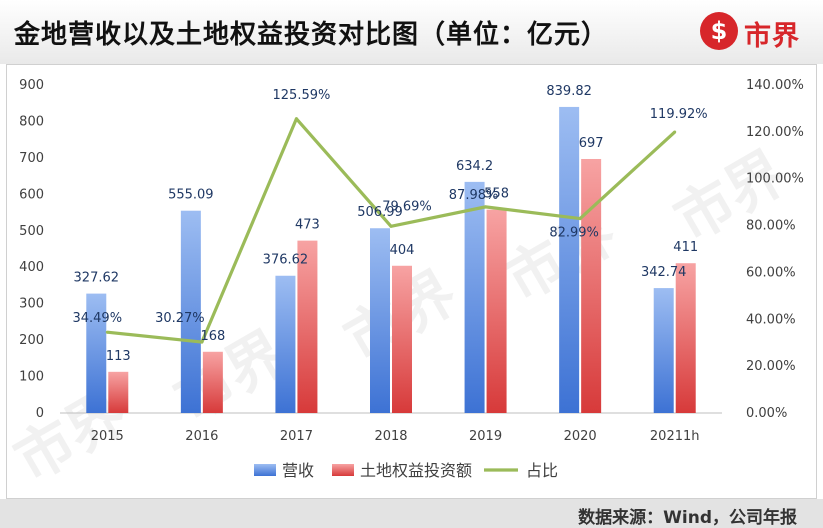 The height and width of the screenshot is (528, 823). What do you see at coordinates (569, 91) in the screenshot?
I see `data-label-revenue: 839.82` at bounding box center [569, 91].